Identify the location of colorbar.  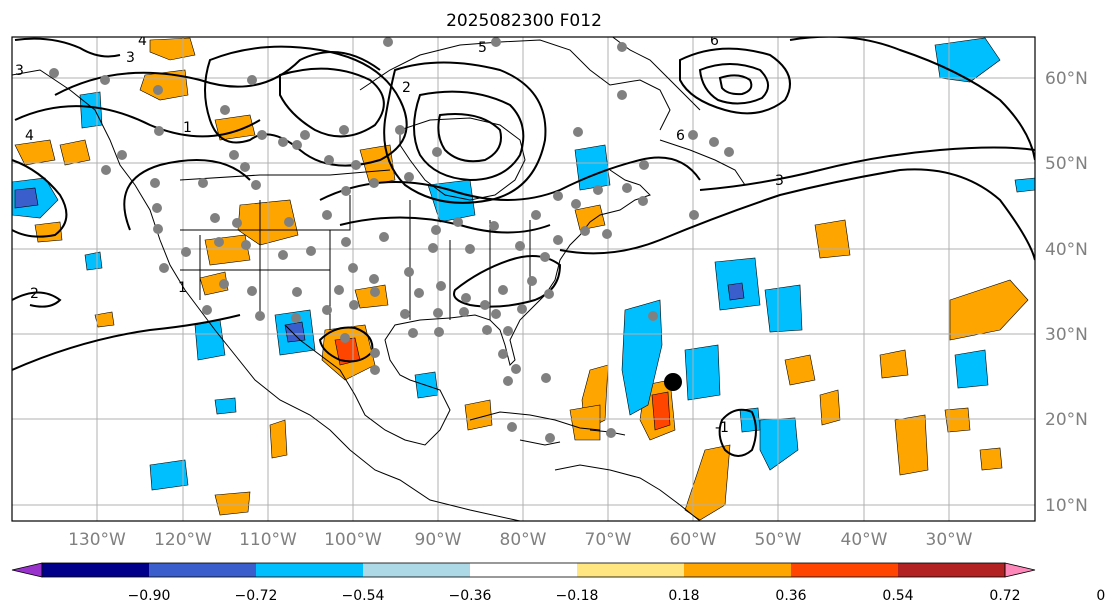
(523, 570).